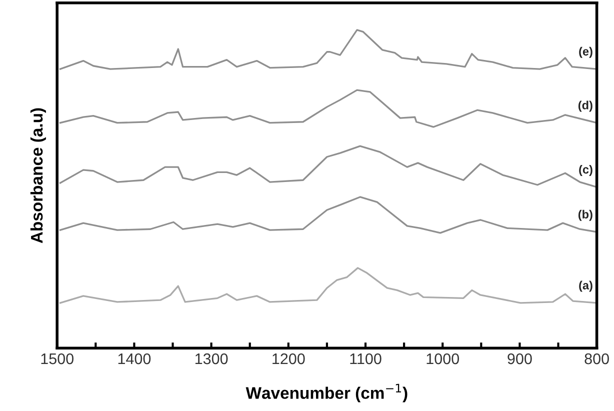  Describe the element at coordinates (596, 358) in the screenshot. I see `x-tick-label: 800` at that location.